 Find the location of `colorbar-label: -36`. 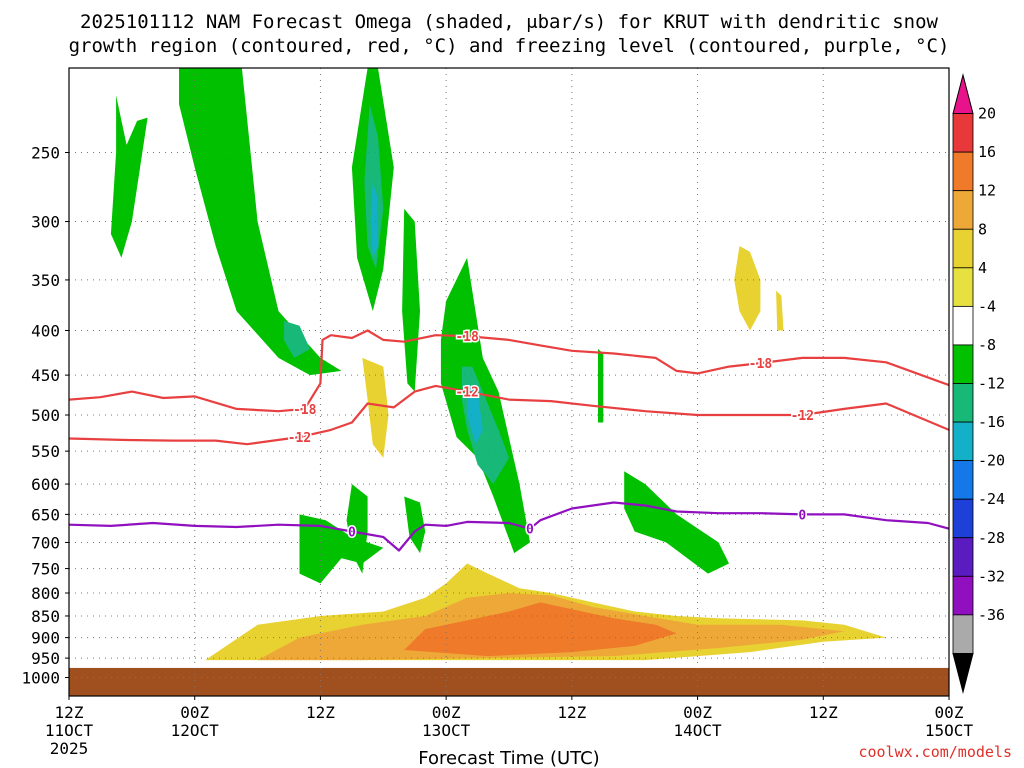

colorbar-label: -36 is located at coordinates (991, 615).